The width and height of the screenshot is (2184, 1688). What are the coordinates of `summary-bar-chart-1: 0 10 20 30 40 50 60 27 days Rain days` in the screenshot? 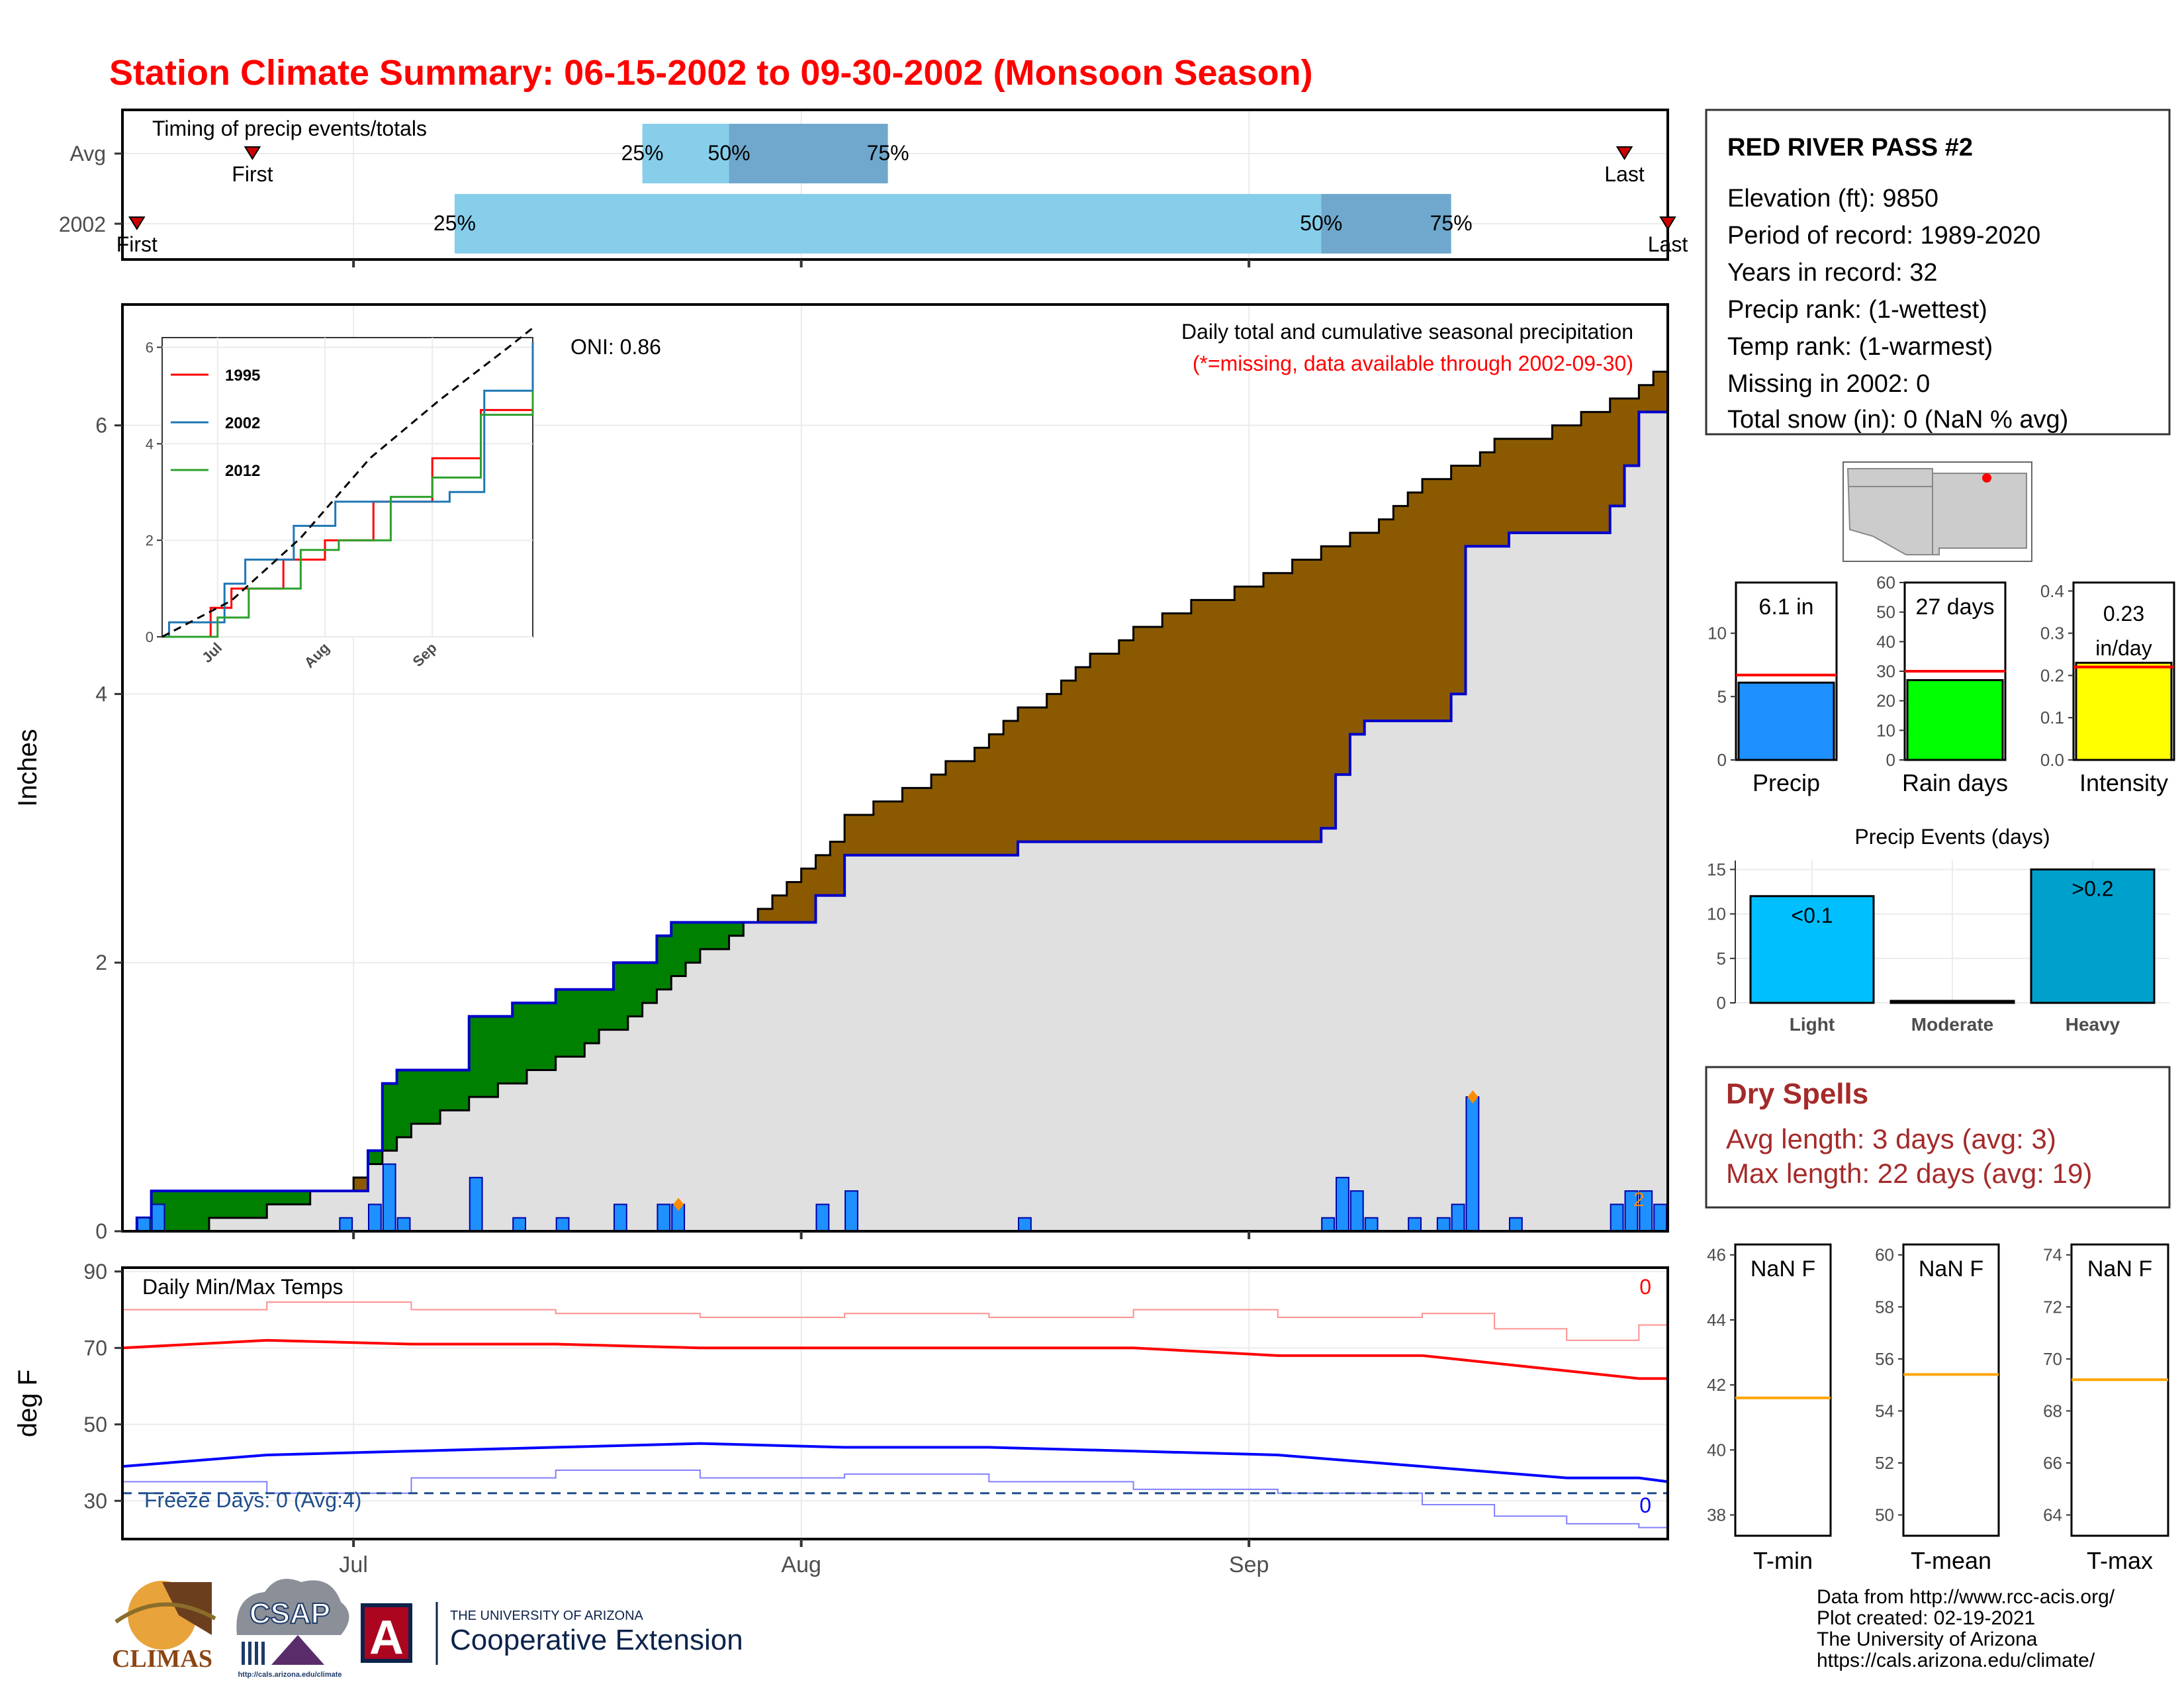 It's located at (1942, 684).